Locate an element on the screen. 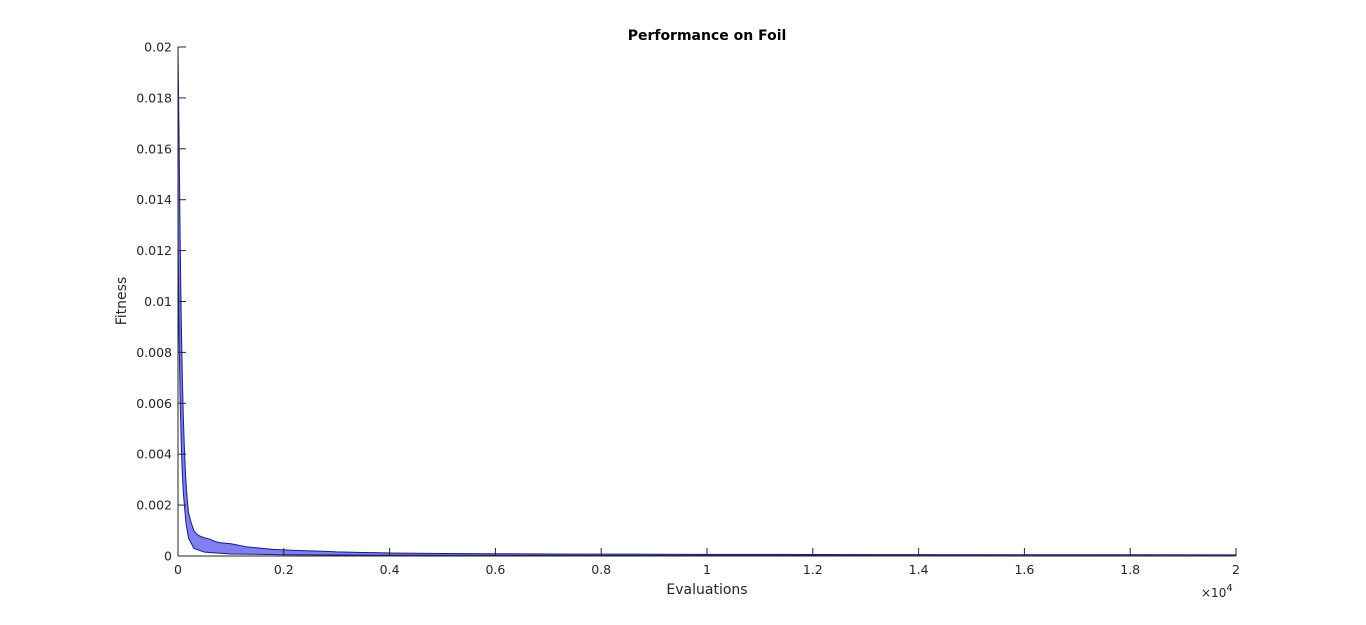 The width and height of the screenshot is (1366, 625). y-tick-label: 0.016 is located at coordinates (154, 148).